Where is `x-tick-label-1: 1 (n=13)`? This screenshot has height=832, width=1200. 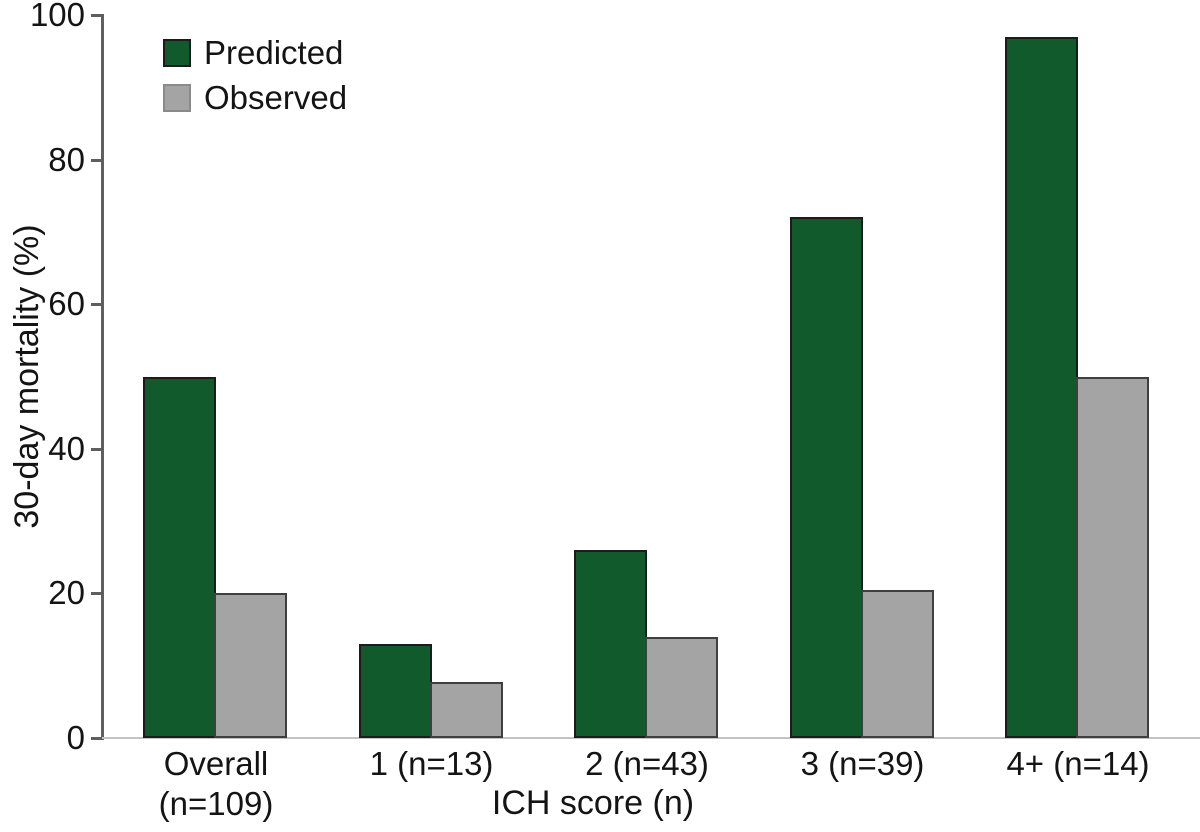
x-tick-label-1: 1 (n=13) is located at coordinates (432, 764).